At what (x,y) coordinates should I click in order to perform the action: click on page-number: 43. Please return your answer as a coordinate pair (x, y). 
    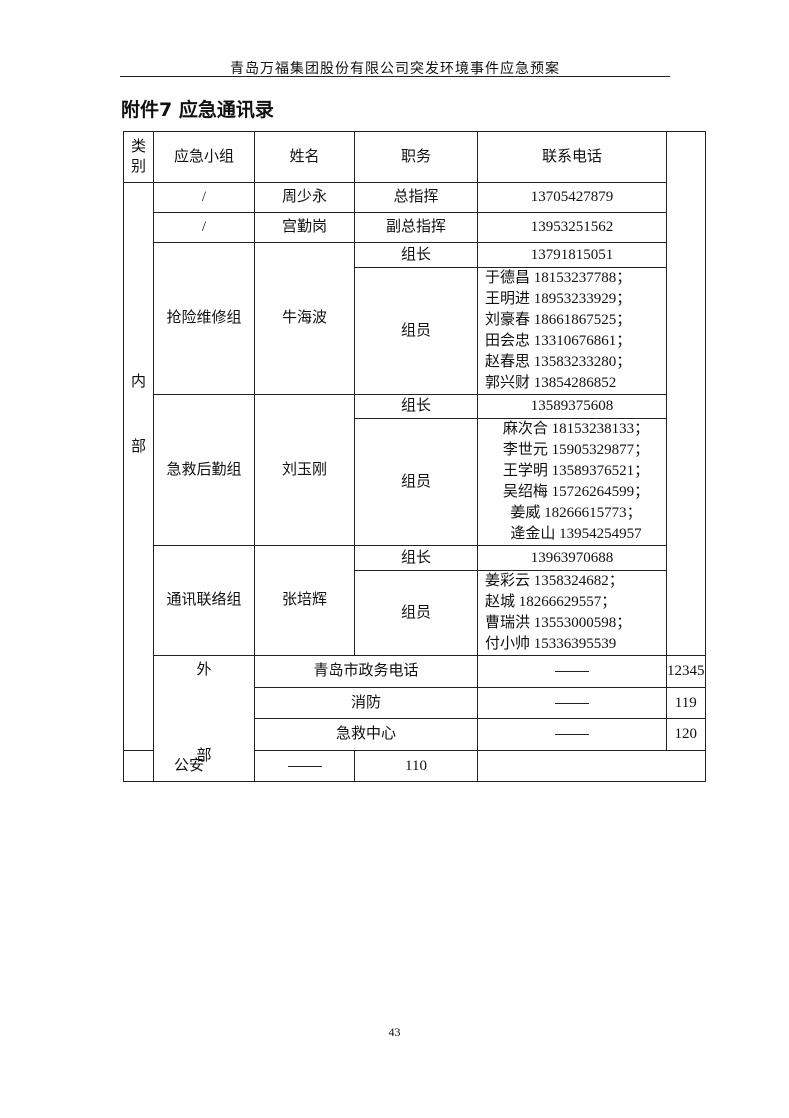
    Looking at the image, I should click on (394, 1032).